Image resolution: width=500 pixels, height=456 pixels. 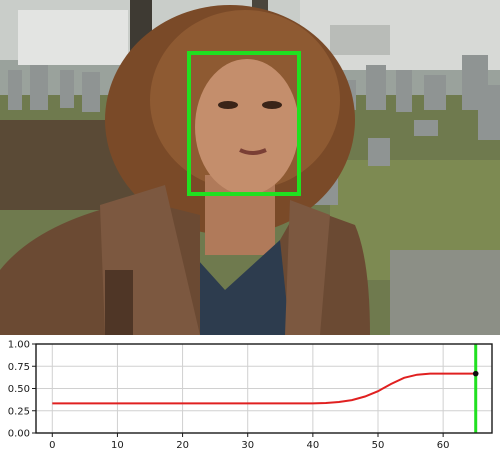 I want to click on x-tick-label: 0, so click(x=52, y=445).